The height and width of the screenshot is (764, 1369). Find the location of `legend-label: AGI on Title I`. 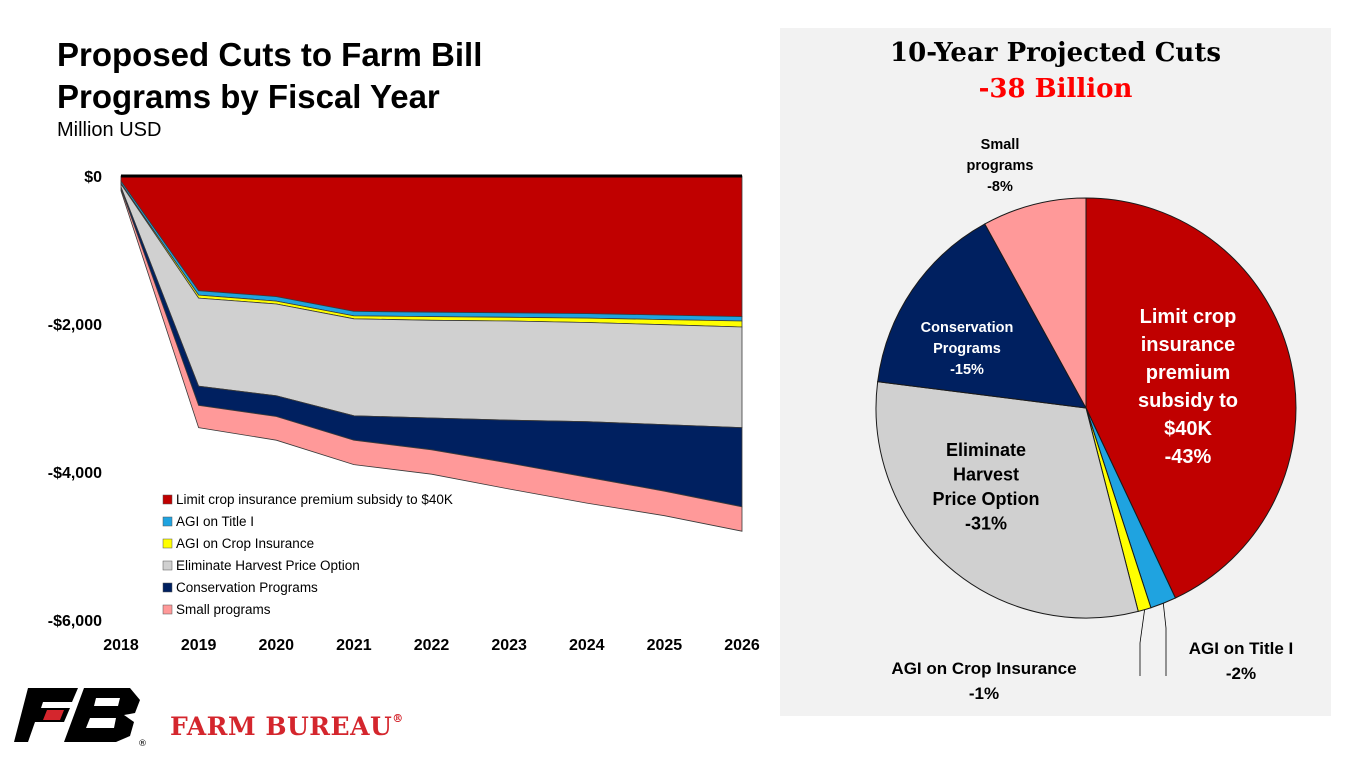

legend-label: AGI on Title I is located at coordinates (215, 521).